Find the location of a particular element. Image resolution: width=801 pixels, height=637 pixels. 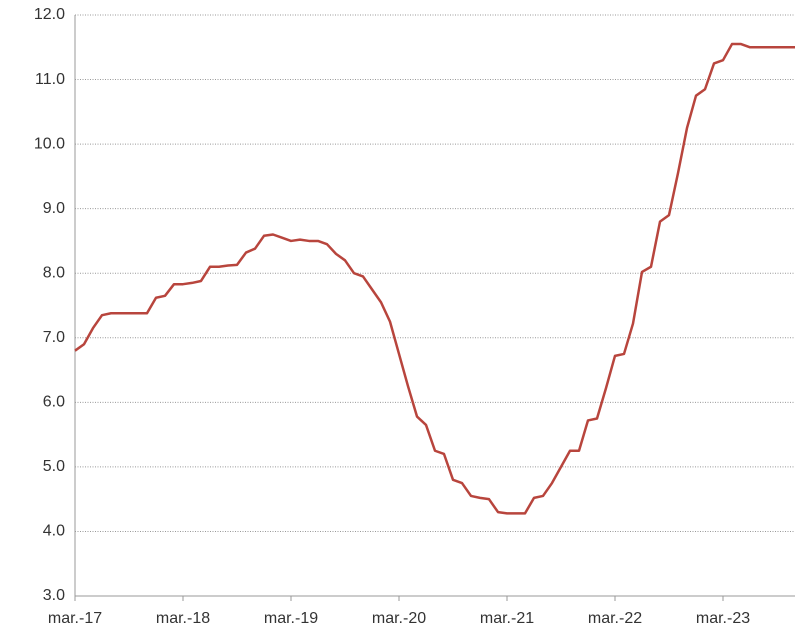

y-tick-label: 6.0 is located at coordinates (54, 402).